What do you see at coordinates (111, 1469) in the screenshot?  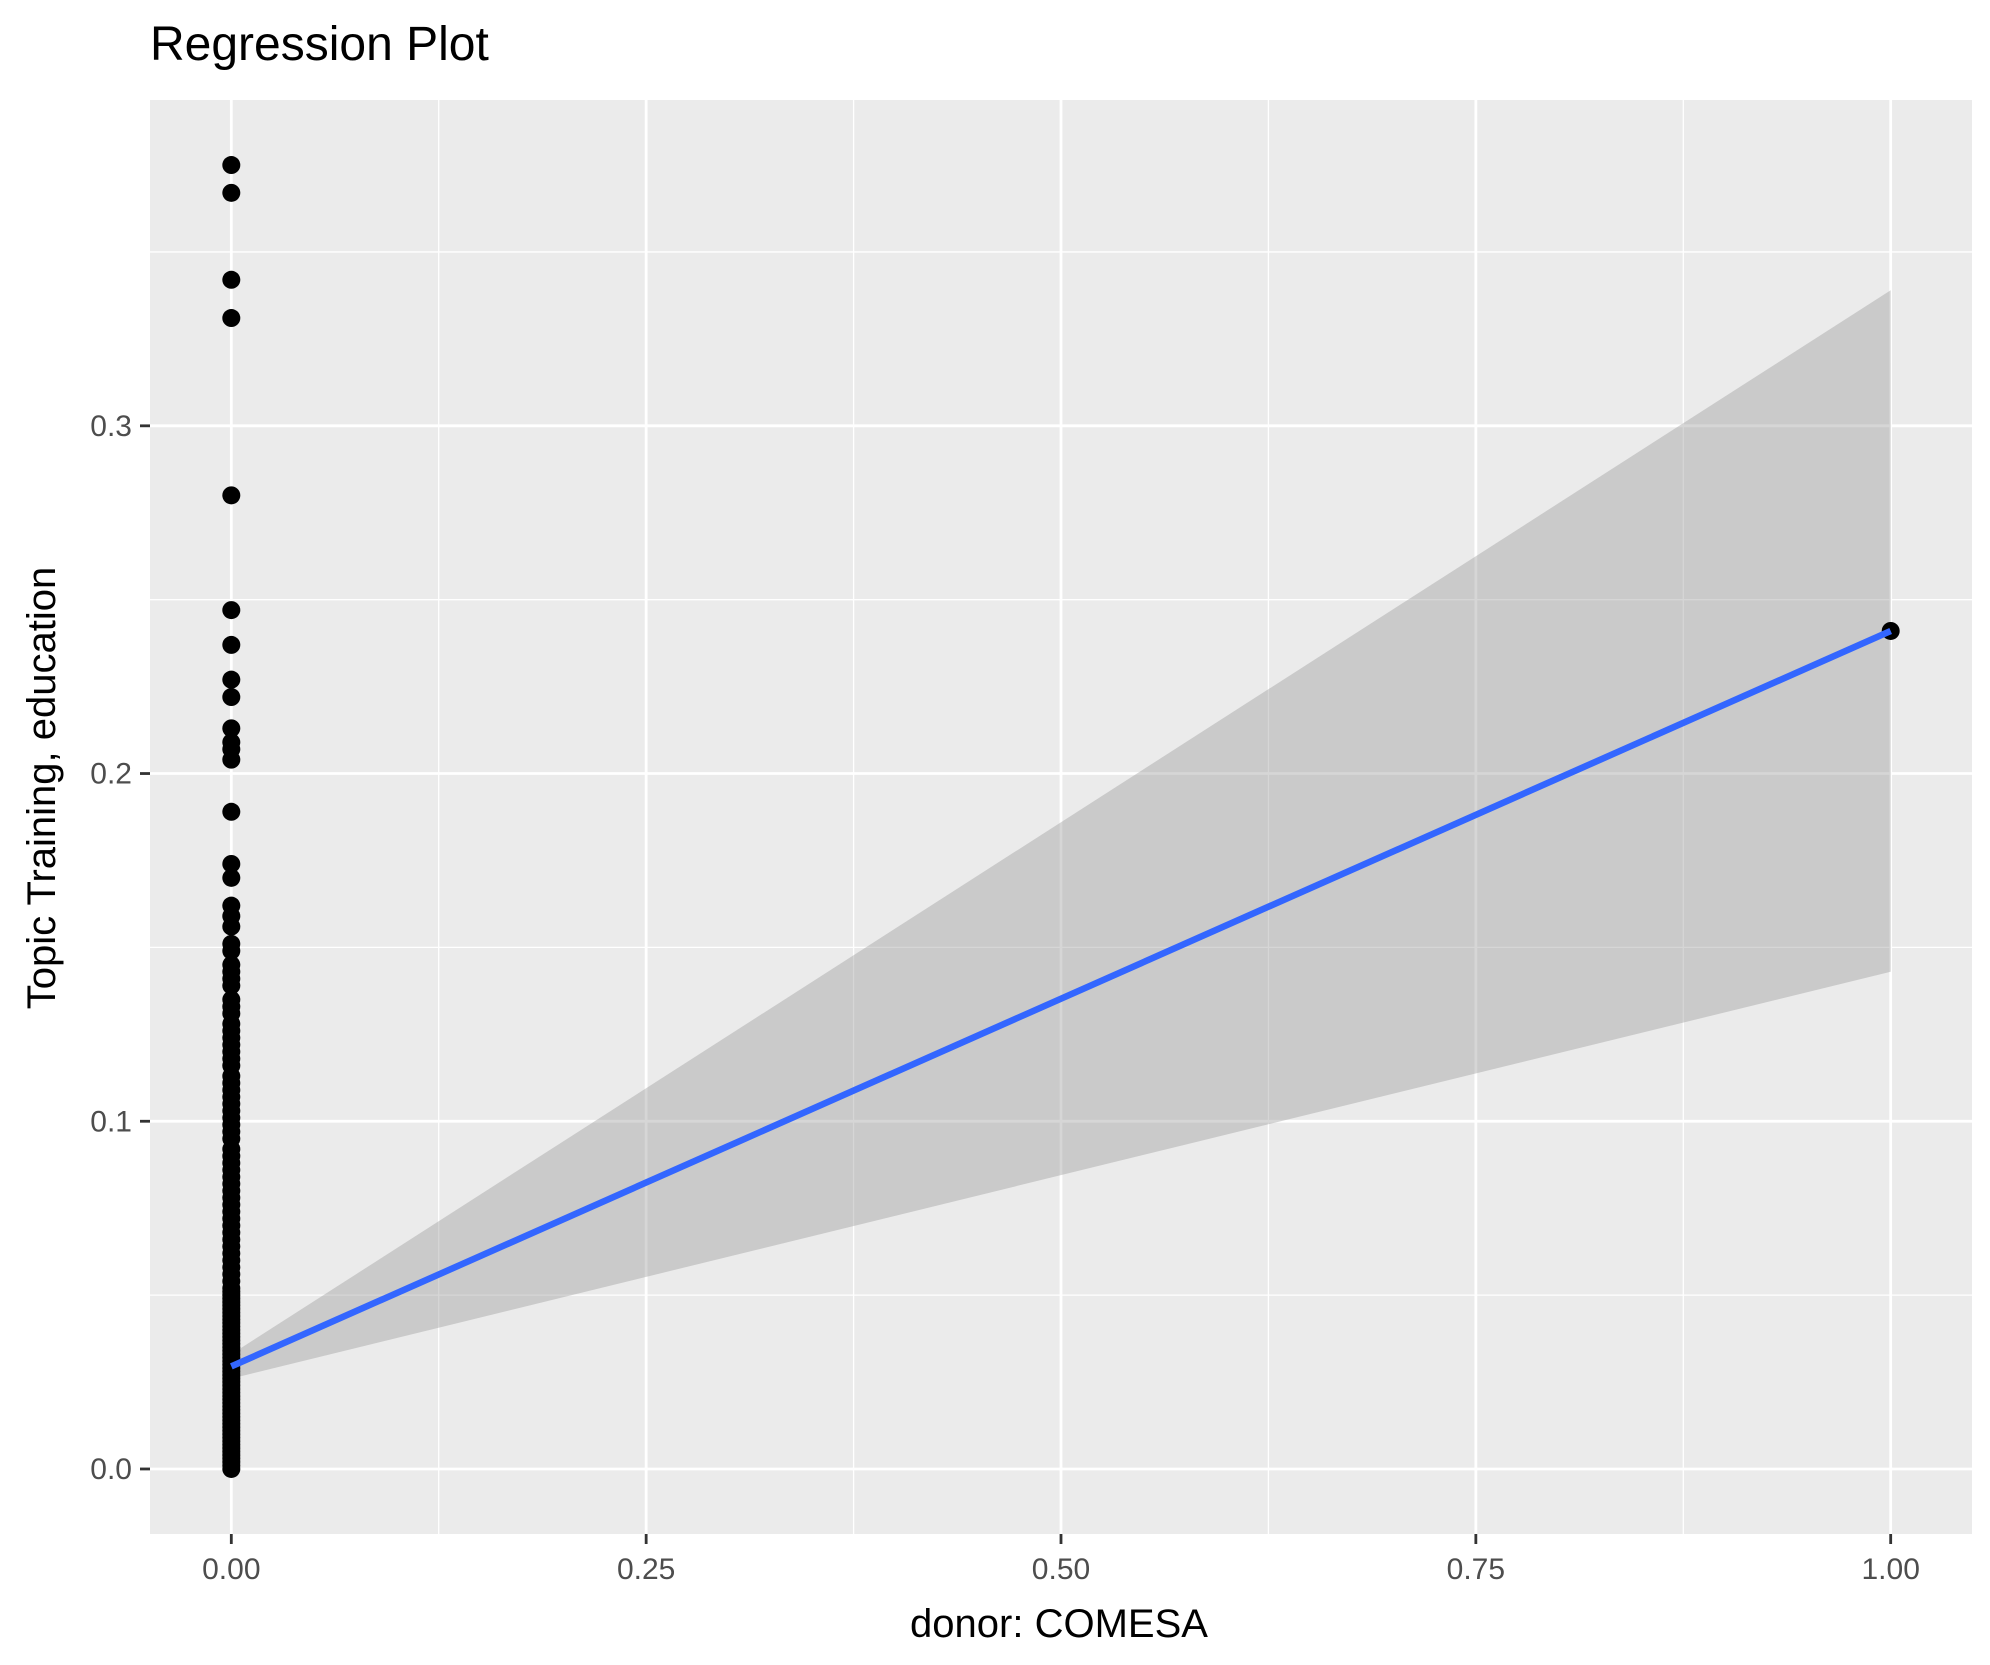 I see `y-tick-label: 0.0` at bounding box center [111, 1469].